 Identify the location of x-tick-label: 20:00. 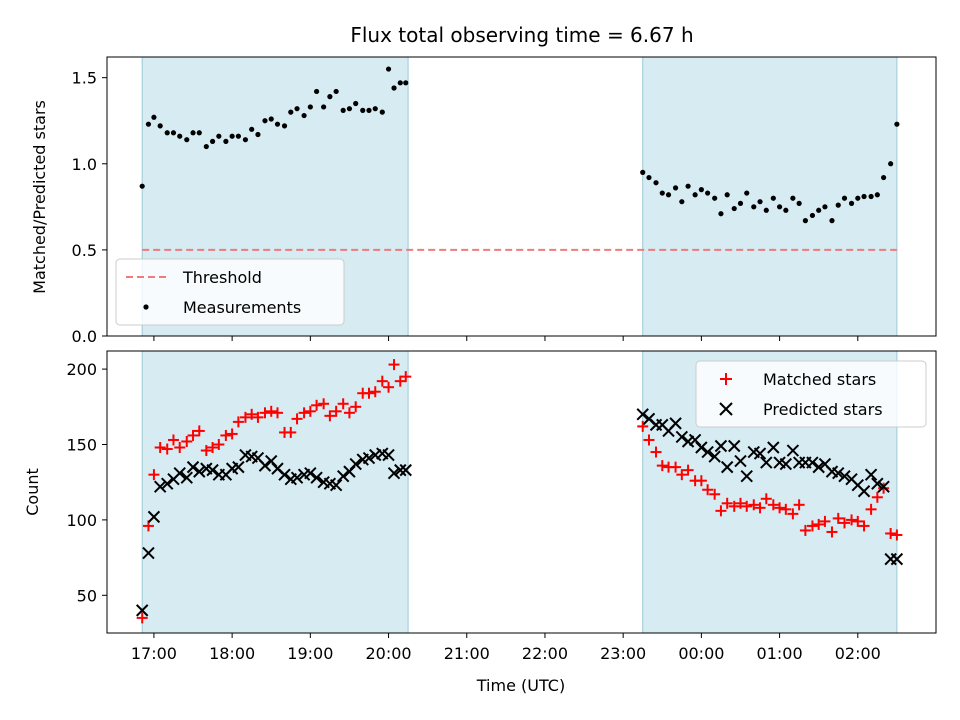
(388, 653).